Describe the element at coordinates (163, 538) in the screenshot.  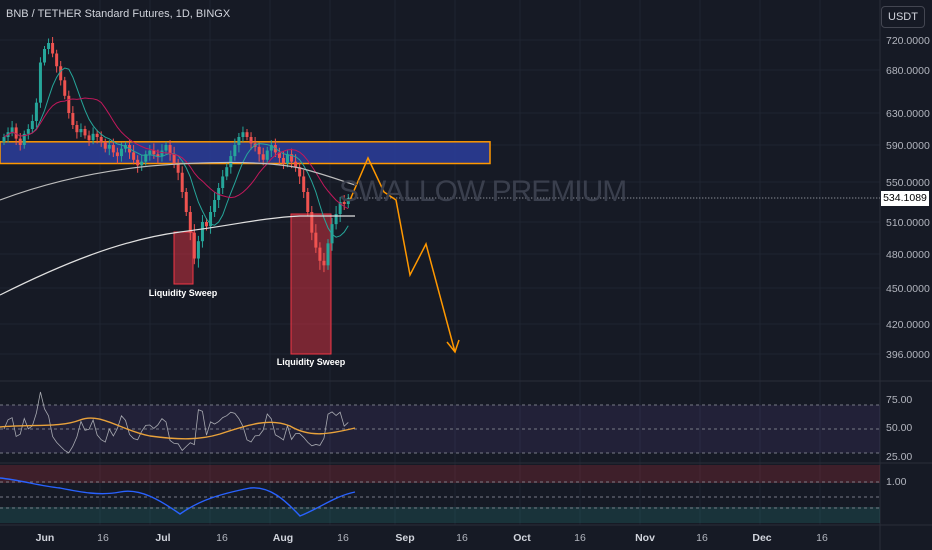
I see `time-tick-label: Jul` at that location.